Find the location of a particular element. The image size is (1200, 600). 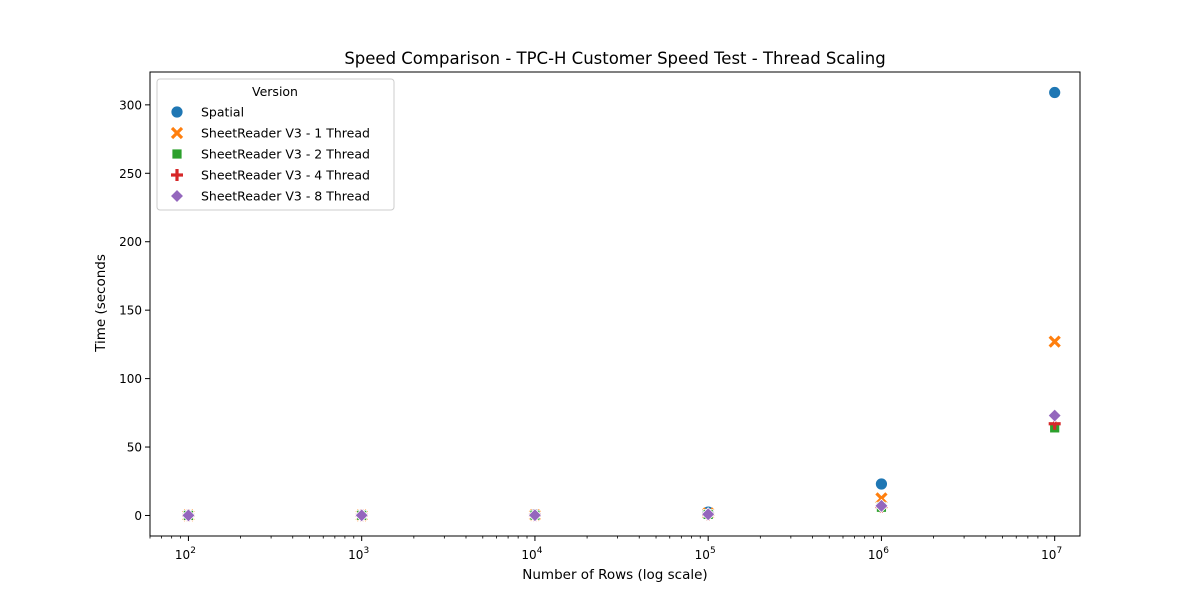

x-tick-label: 10² is located at coordinates (185, 554).